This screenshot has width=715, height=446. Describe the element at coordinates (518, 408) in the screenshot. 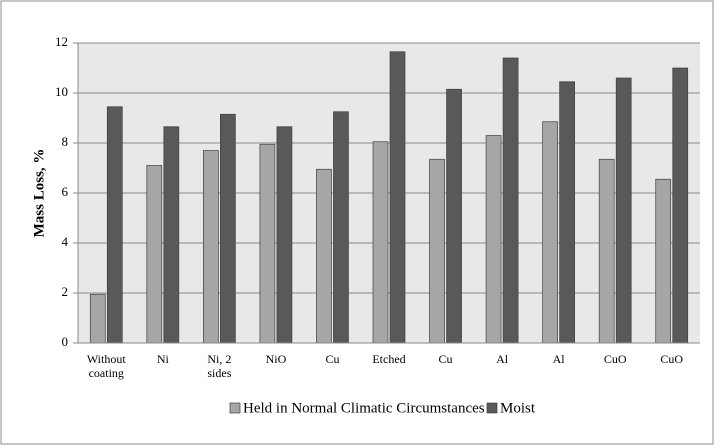

I see `legend-label: Moist` at that location.